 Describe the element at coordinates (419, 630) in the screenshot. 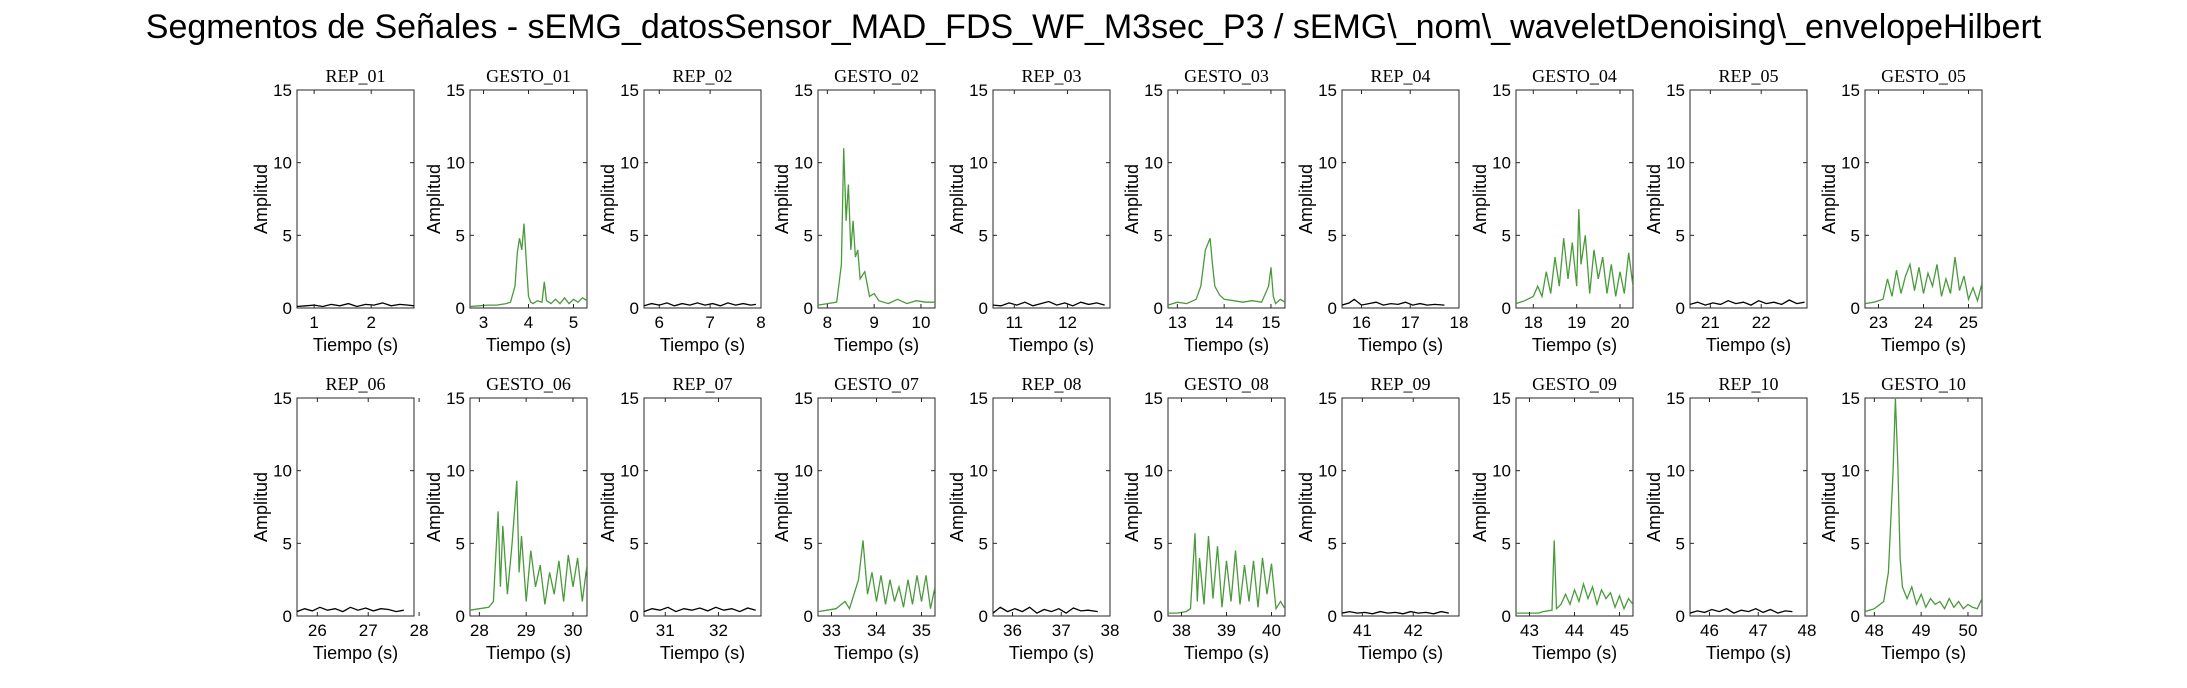

I see `x-tick-label: 28` at that location.